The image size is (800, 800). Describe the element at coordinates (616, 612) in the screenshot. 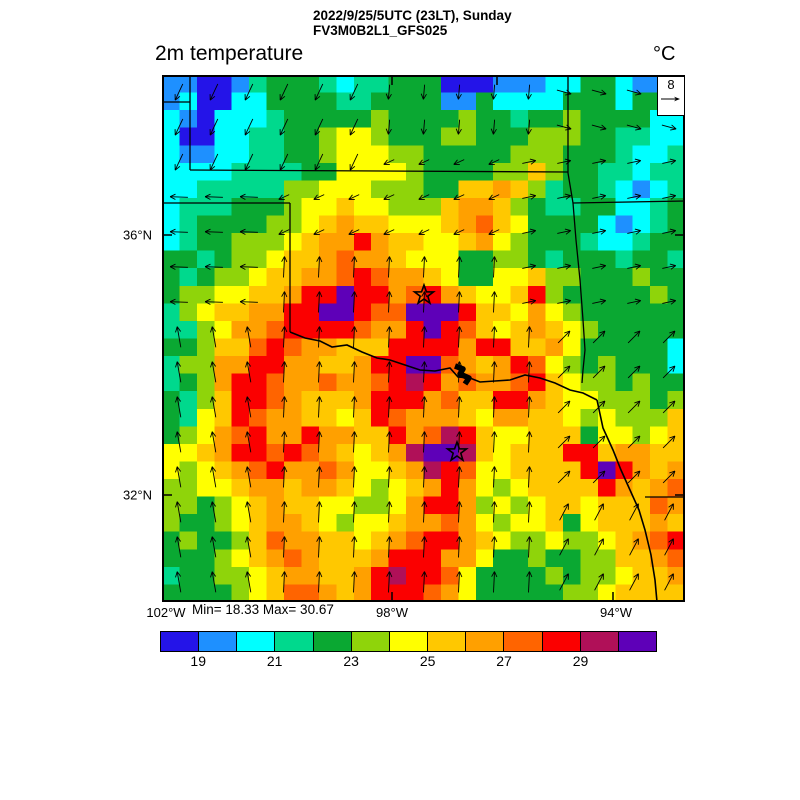

I see `longitude-label: 94°W` at that location.